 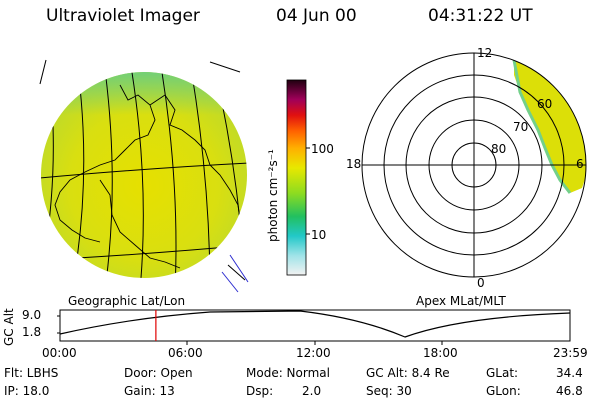 I want to click on glat-label: GLat:, so click(x=502, y=373).